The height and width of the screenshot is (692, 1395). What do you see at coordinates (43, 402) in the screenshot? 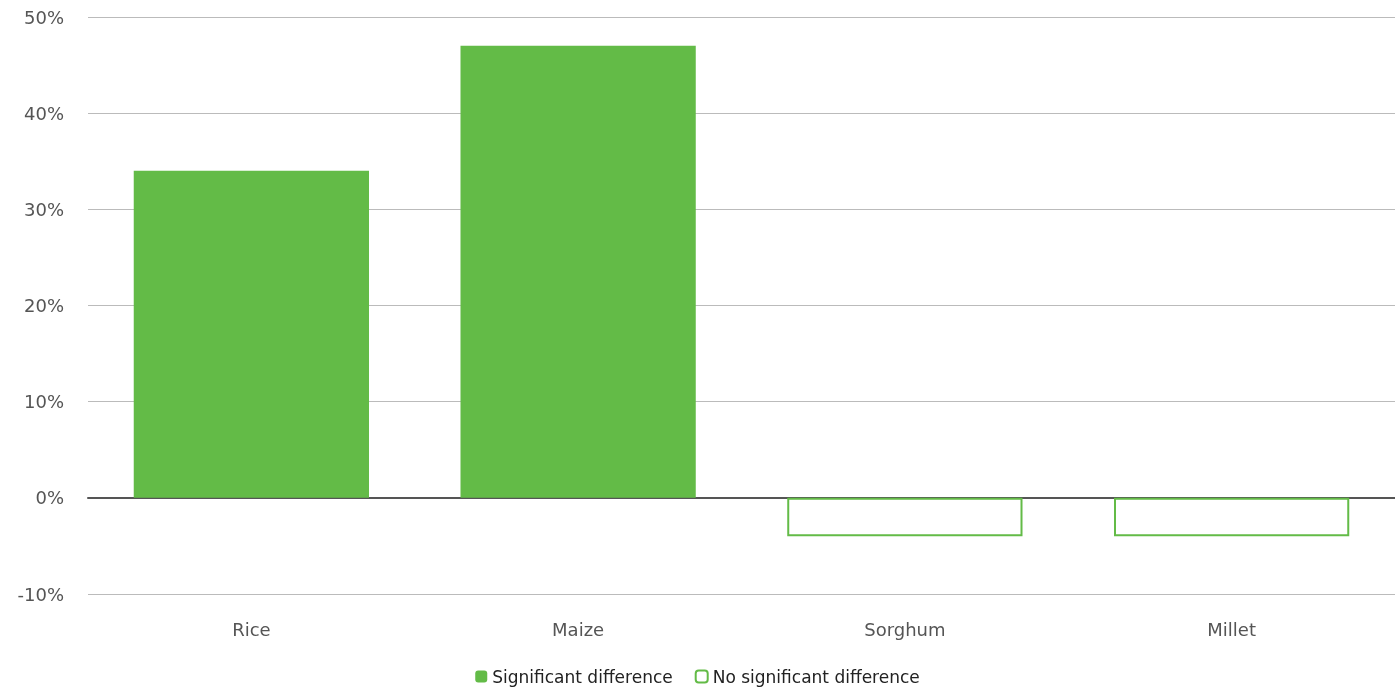
I see `y-tick-label: 10%` at bounding box center [43, 402].